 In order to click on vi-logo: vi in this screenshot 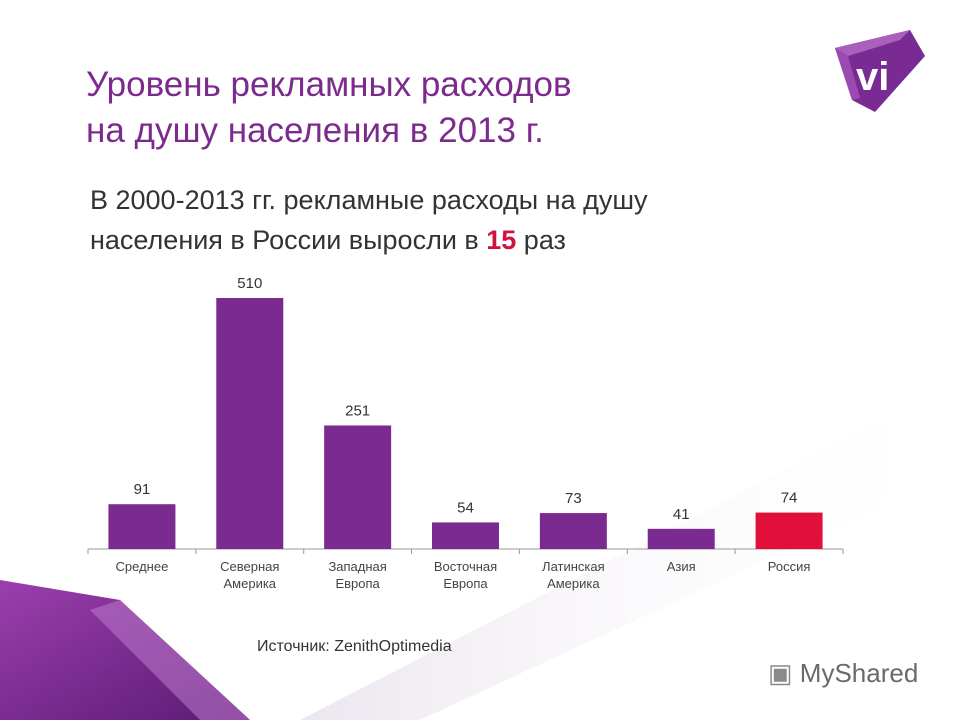, I will do `click(880, 71)`.